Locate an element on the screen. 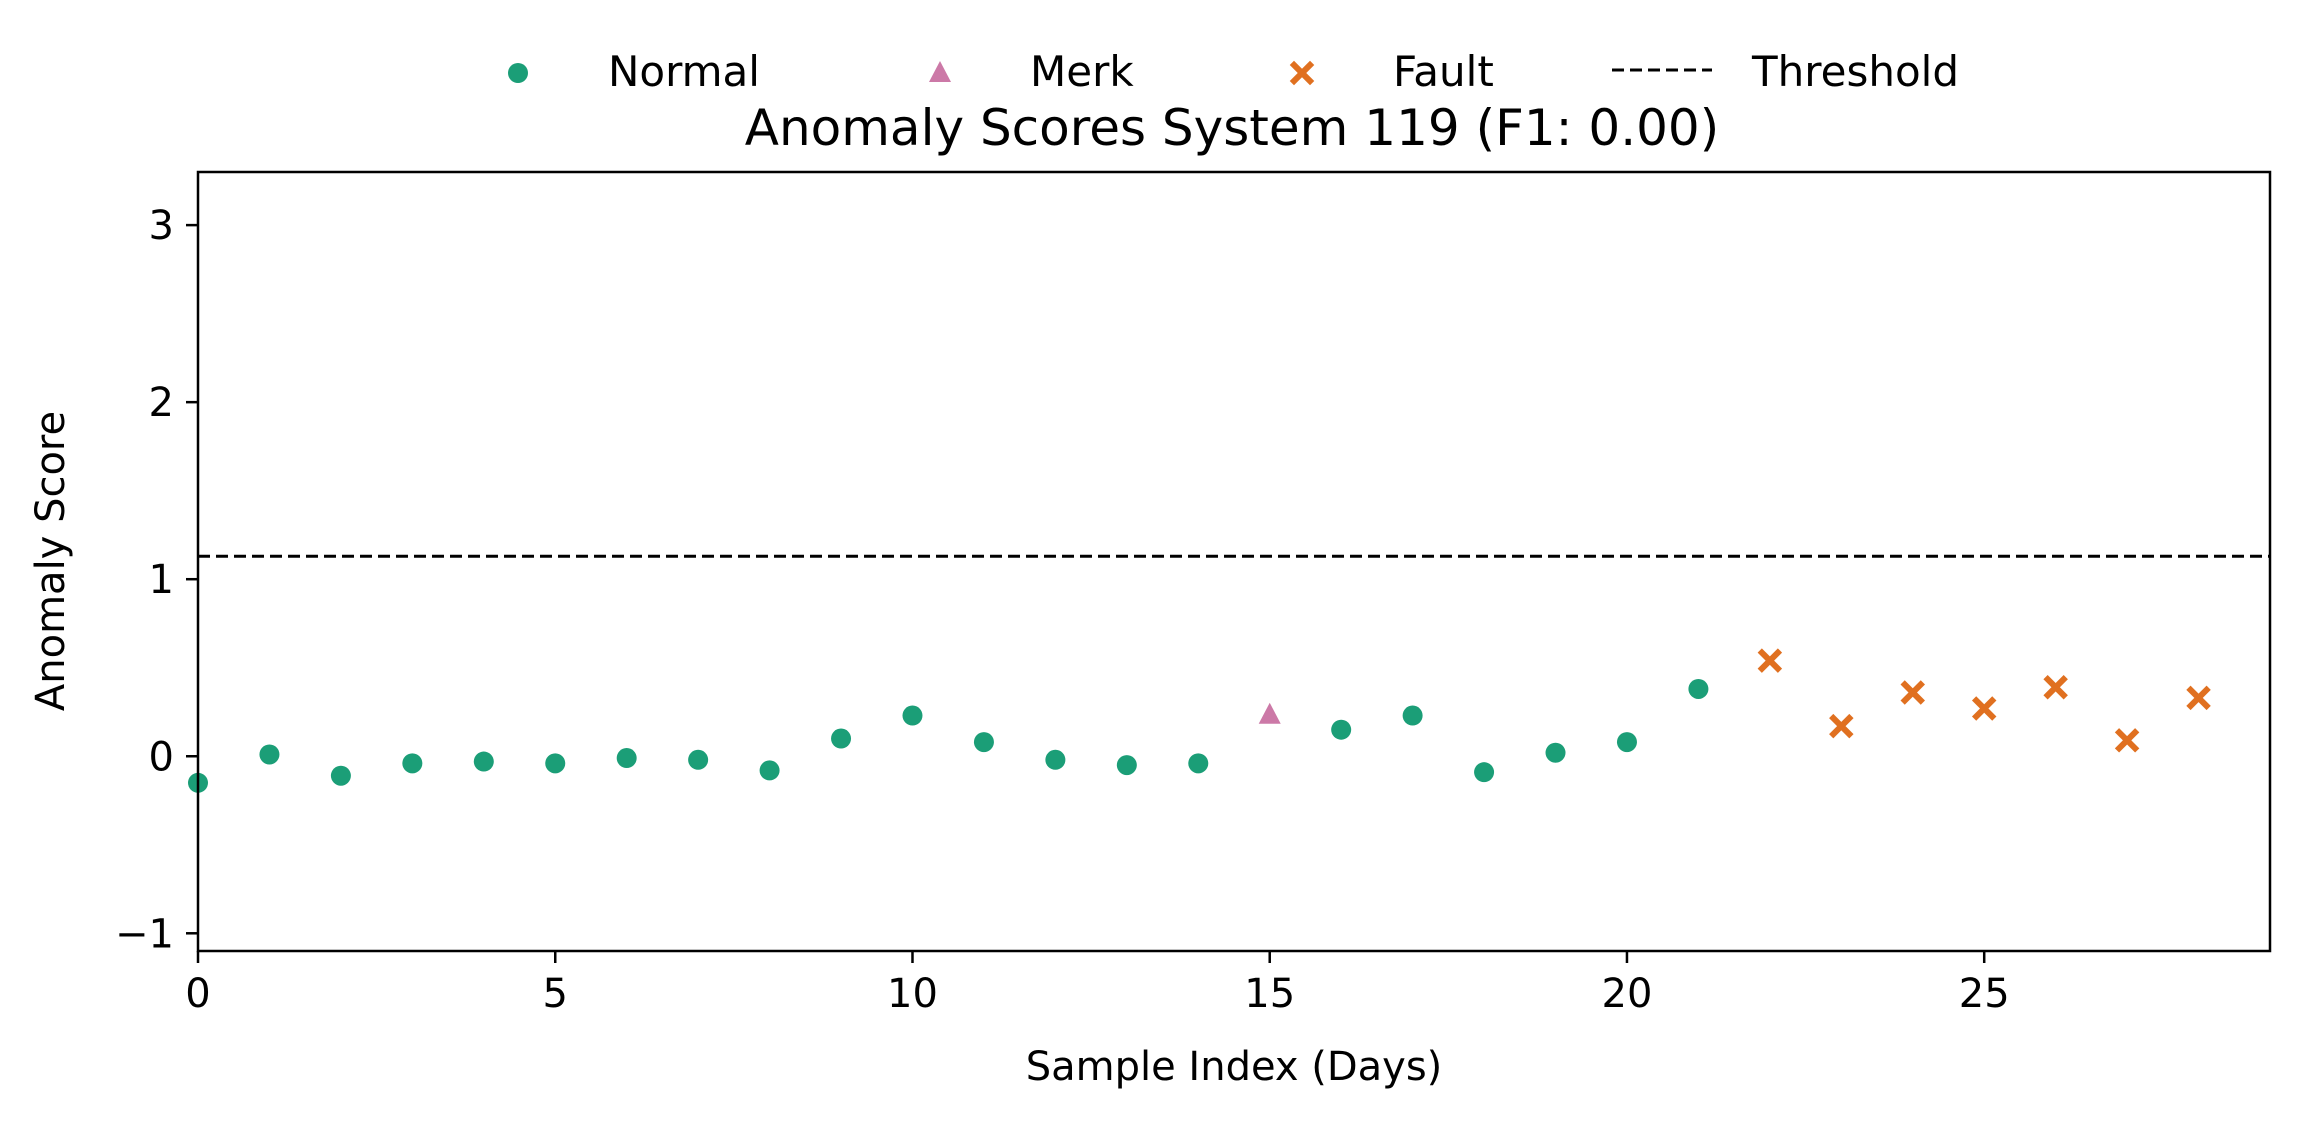 Image resolution: width=2298 pixels, height=1123 pixels. x-axis-ticks: 0 5 10 15 20 25 is located at coordinates (1097, 984).